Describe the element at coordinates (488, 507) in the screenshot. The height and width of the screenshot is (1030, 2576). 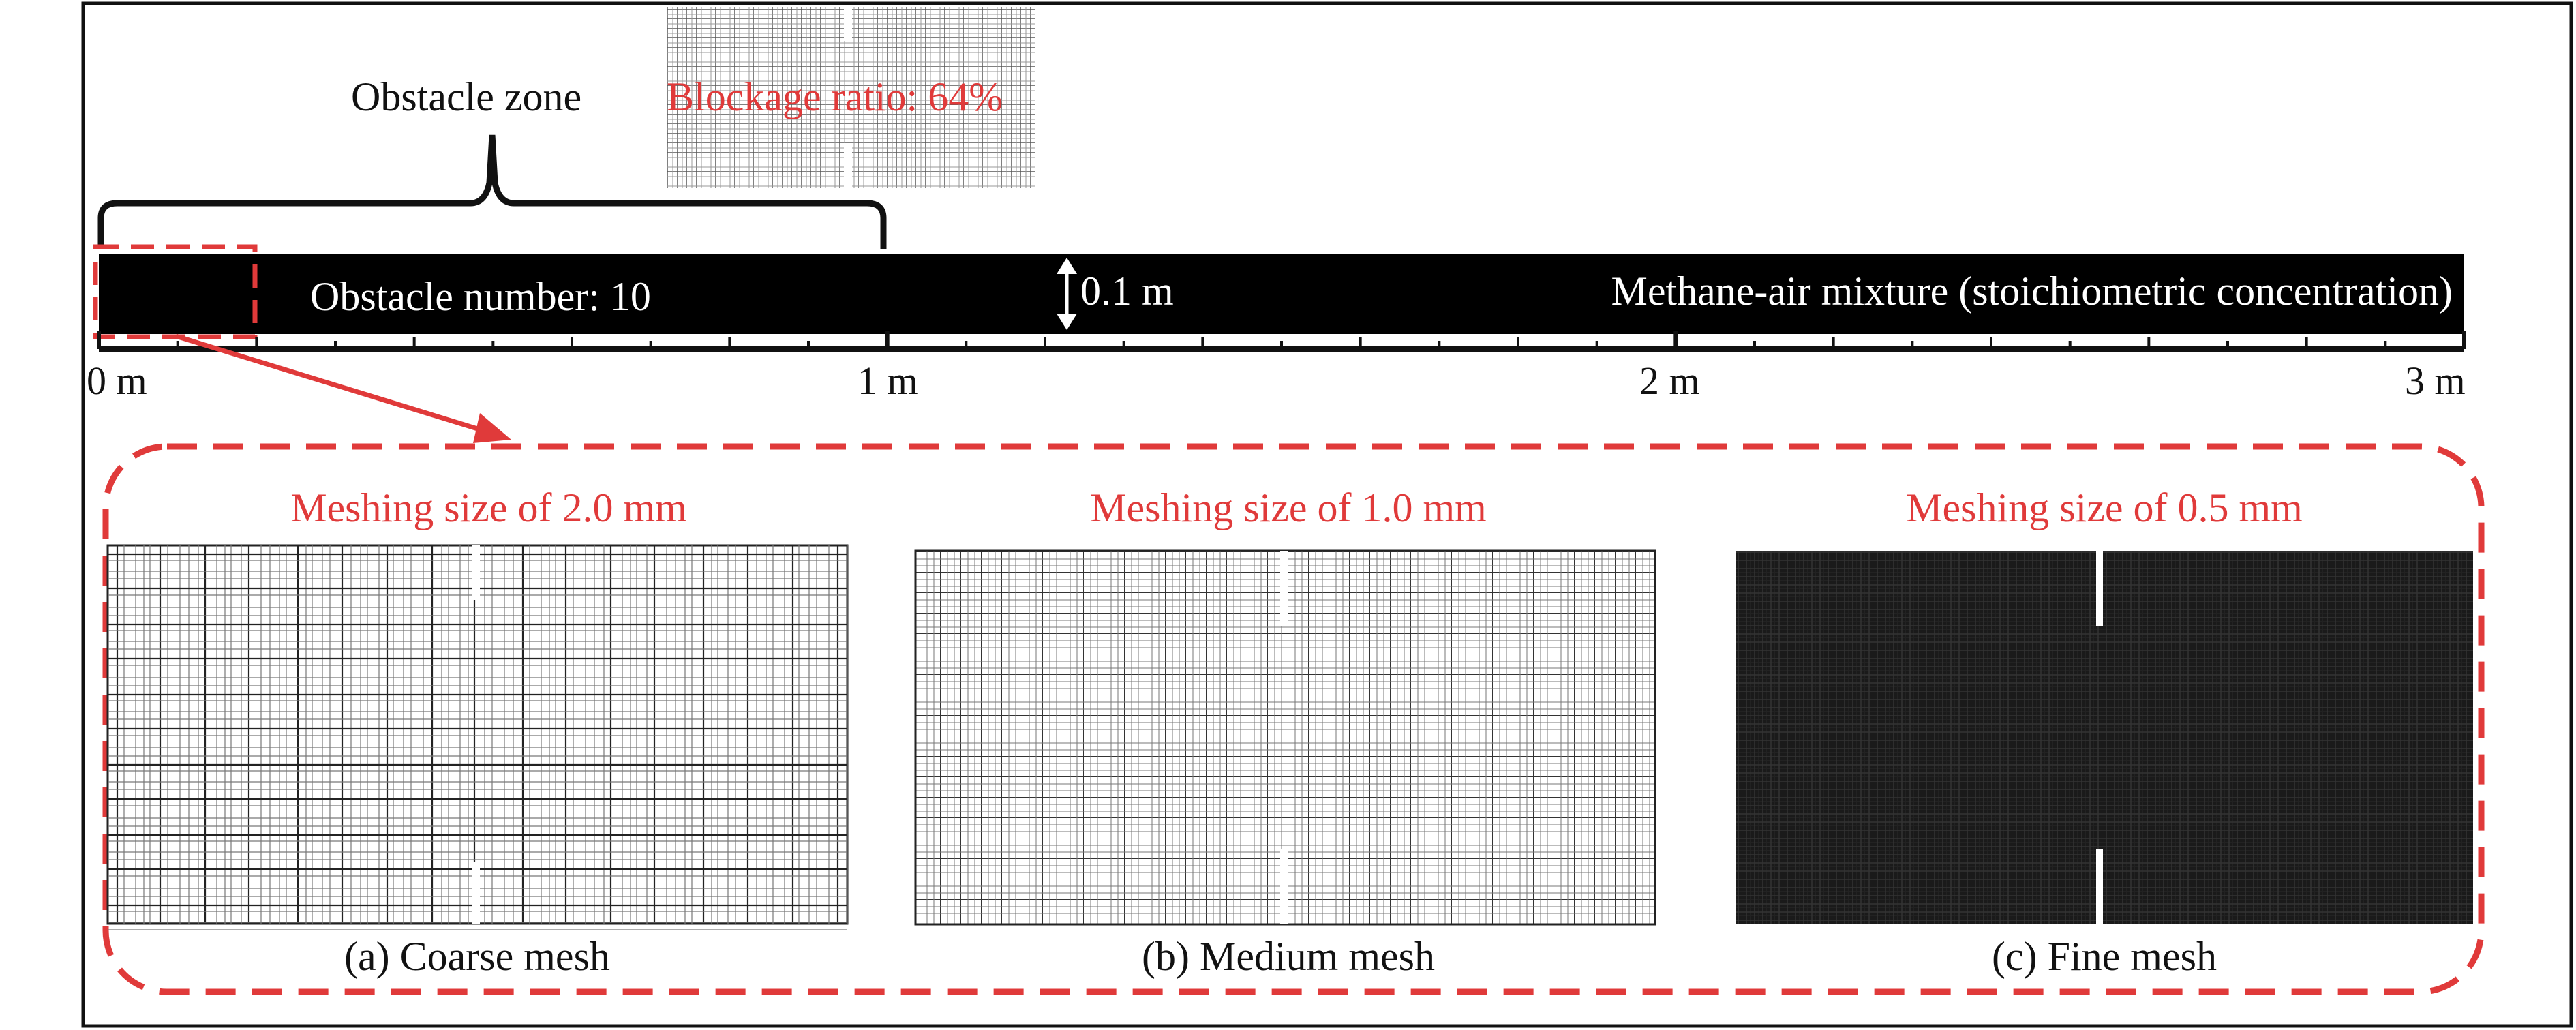
I see `mesh-title-coarse: Meshing size of 2.0 mm` at that location.